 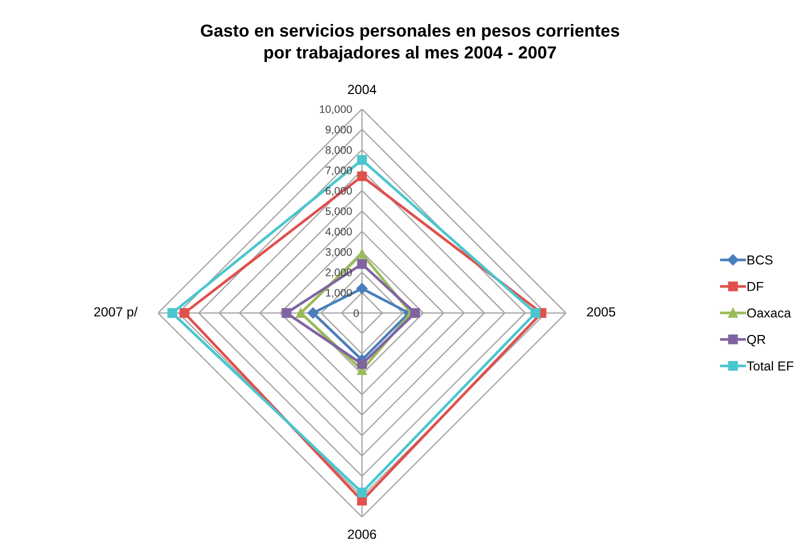 I want to click on y-tick-label: 0, so click(x=356, y=313).